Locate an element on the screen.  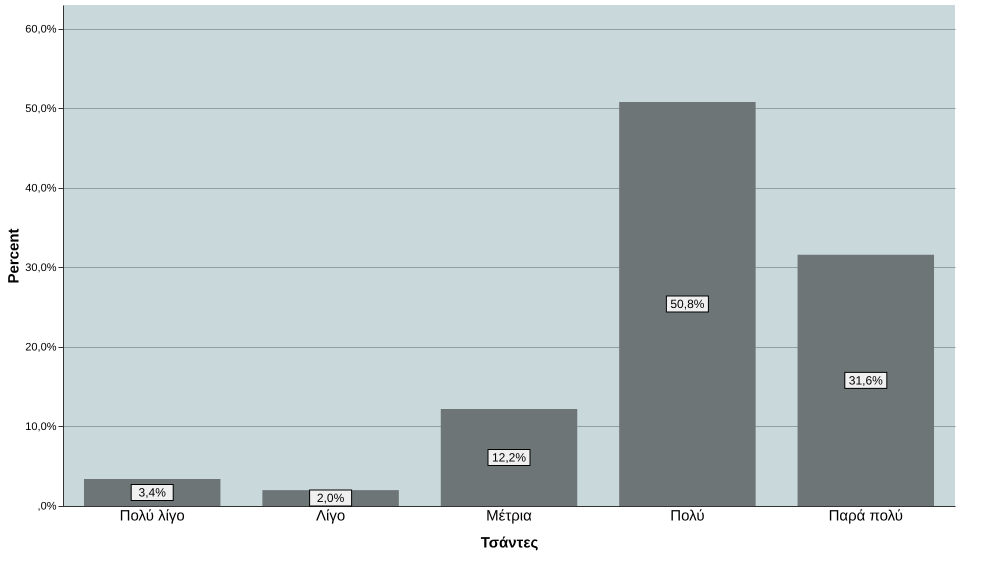
data-label: 3,4% is located at coordinates (152, 492).